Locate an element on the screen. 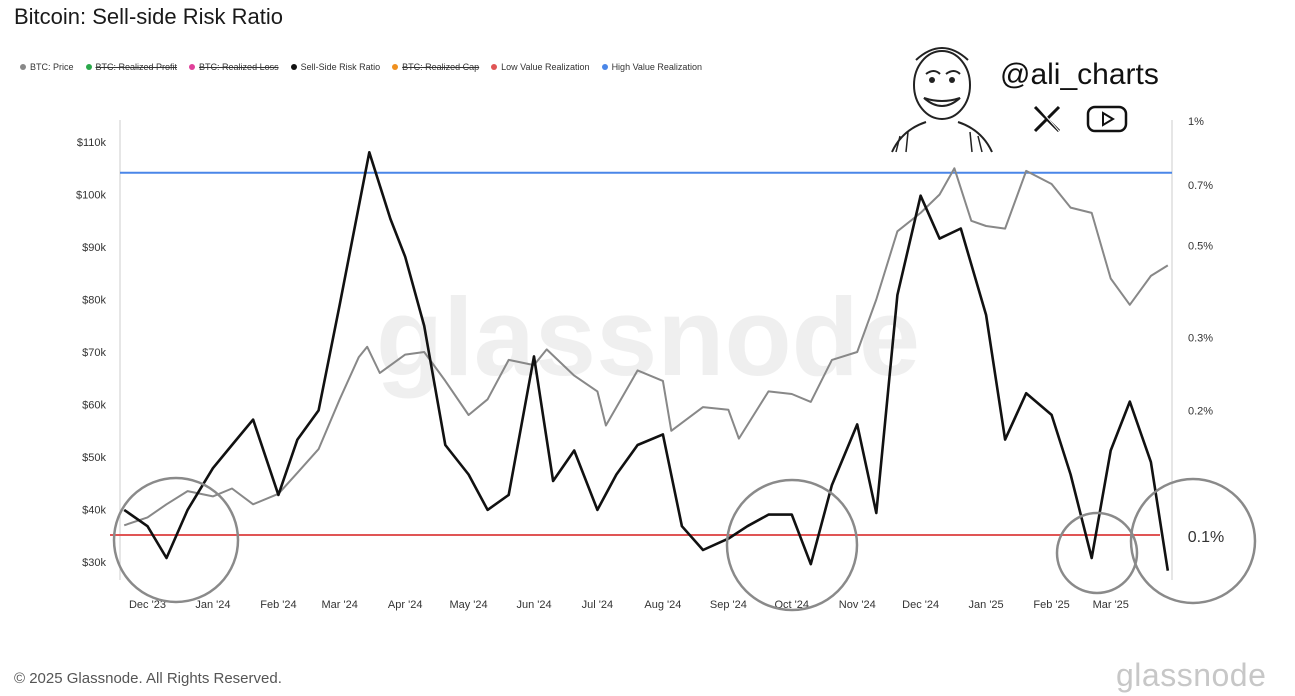 The height and width of the screenshot is (696, 1295). y-left-tick-label: $100k is located at coordinates (91, 196).